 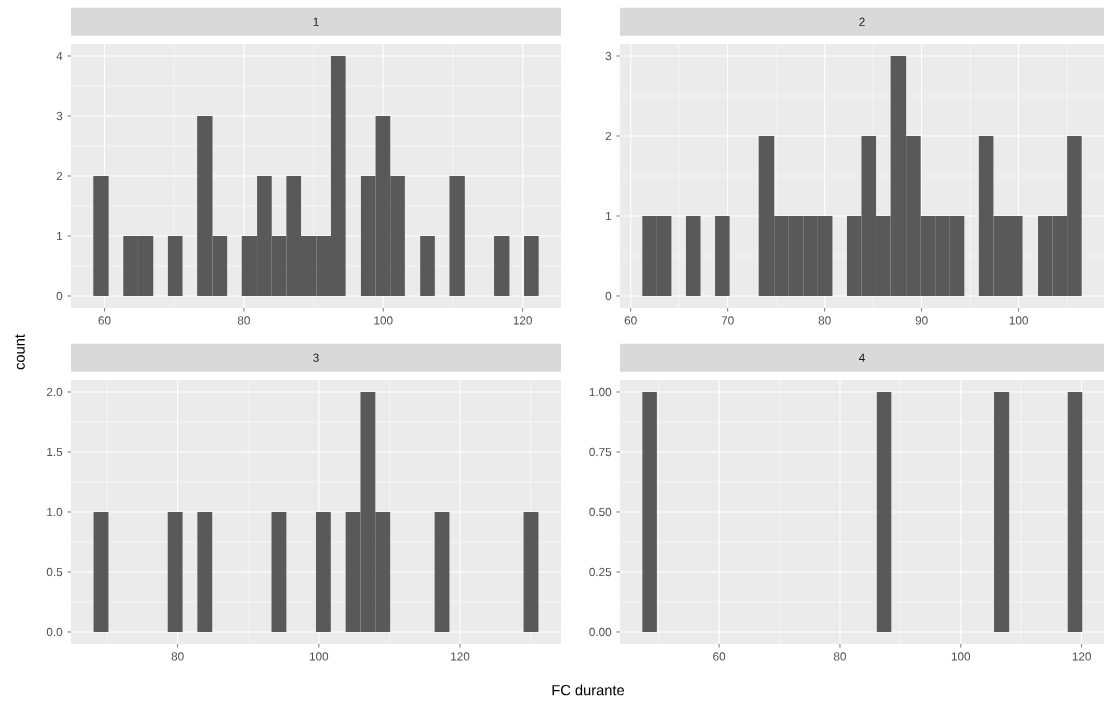 What do you see at coordinates (55, 512) in the screenshot?
I see `y-tick-label: 1.0` at bounding box center [55, 512].